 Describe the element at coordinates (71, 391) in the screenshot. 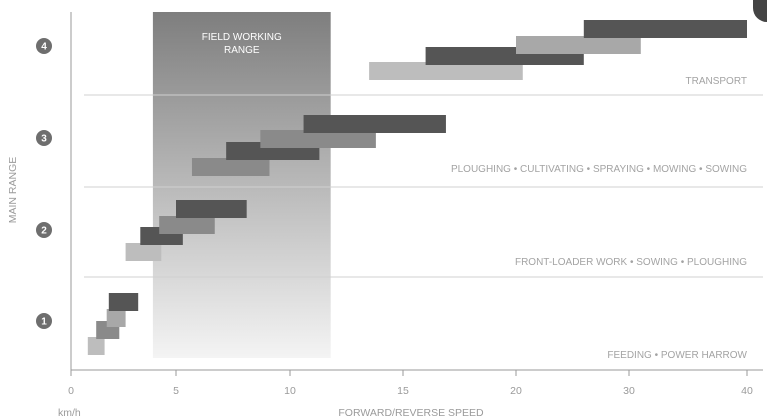

I see `x-tick-label: 0` at that location.